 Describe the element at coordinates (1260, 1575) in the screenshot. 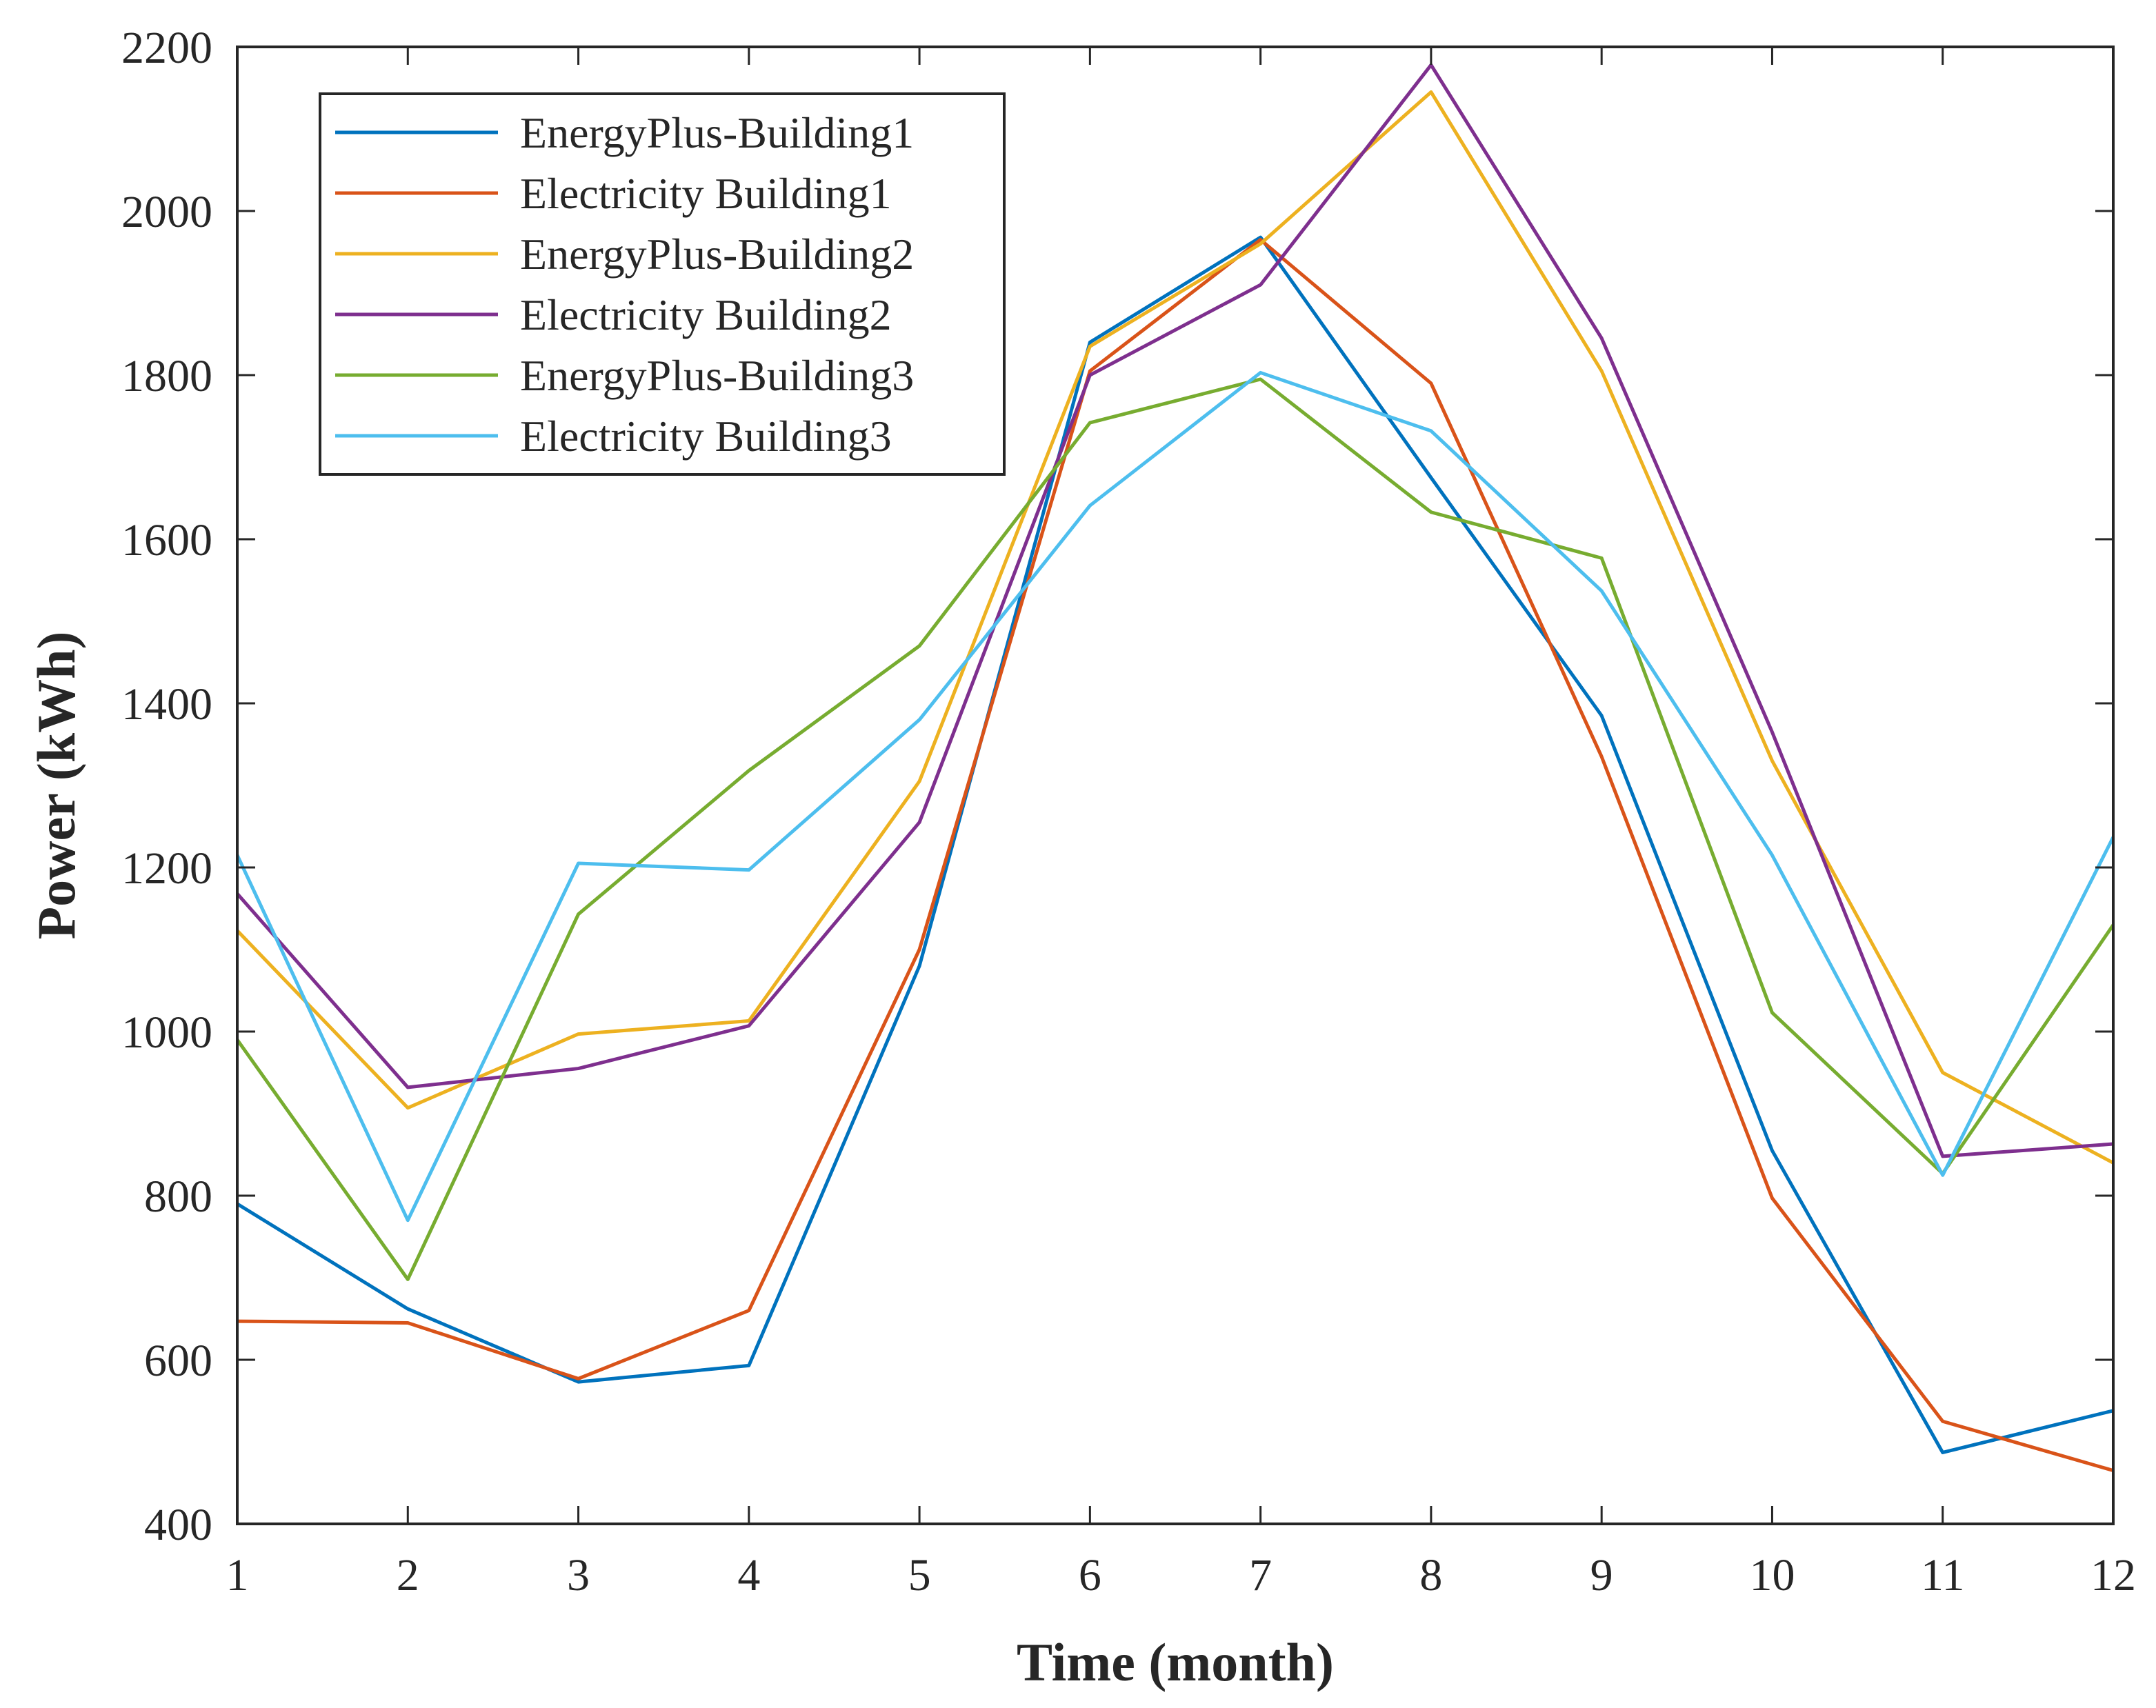

I see `x-tick-label: 7` at that location.